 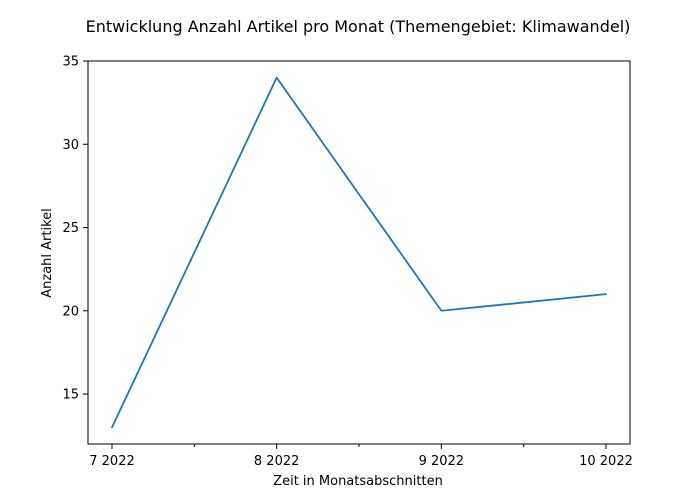 What do you see at coordinates (70, 395) in the screenshot?
I see `y-tick-label: 15` at bounding box center [70, 395].